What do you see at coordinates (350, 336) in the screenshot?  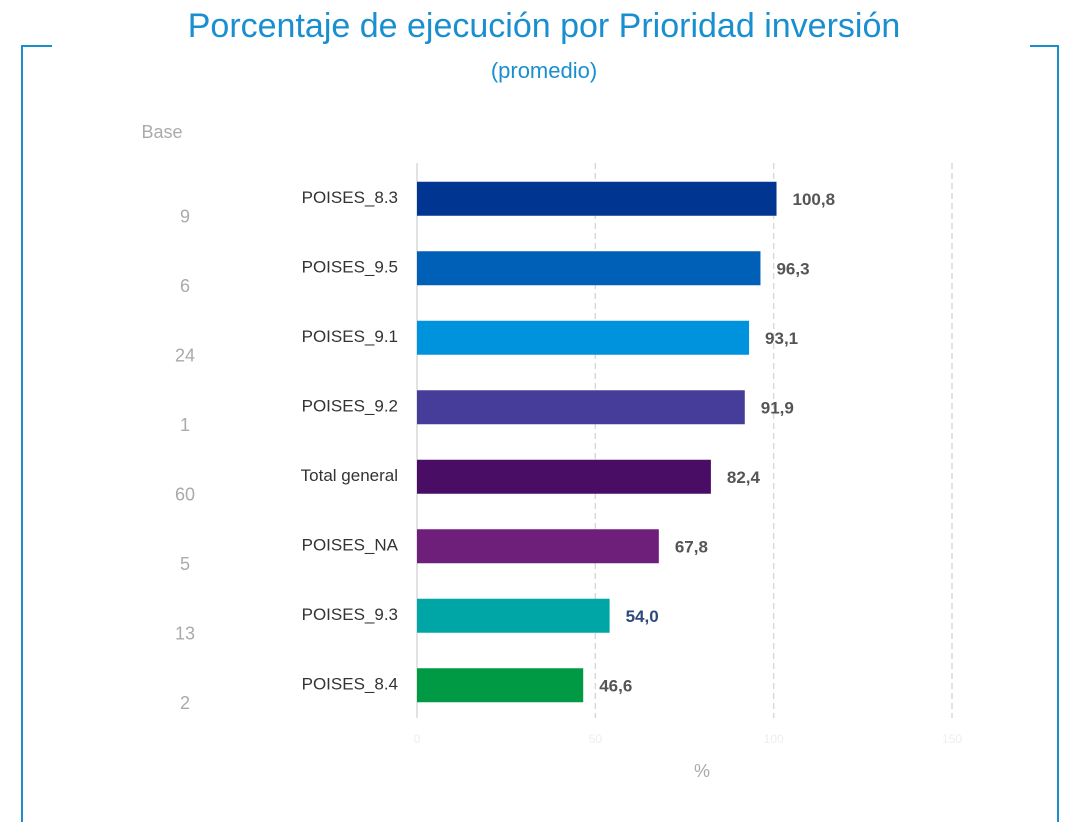 I see `y-tick-label: POISES_9.1` at bounding box center [350, 336].